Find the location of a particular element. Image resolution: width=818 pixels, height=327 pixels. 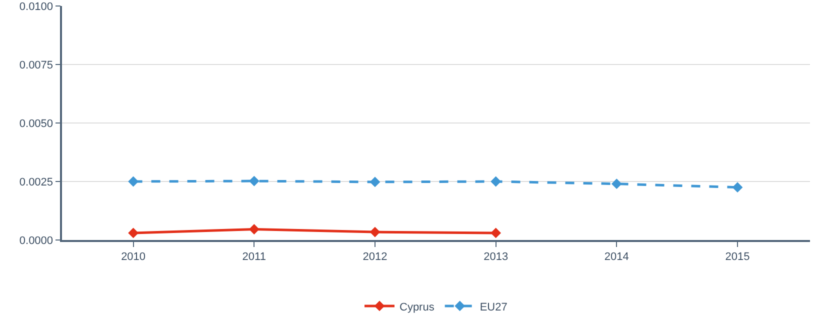

x-tick-label: 2013 is located at coordinates (496, 256).